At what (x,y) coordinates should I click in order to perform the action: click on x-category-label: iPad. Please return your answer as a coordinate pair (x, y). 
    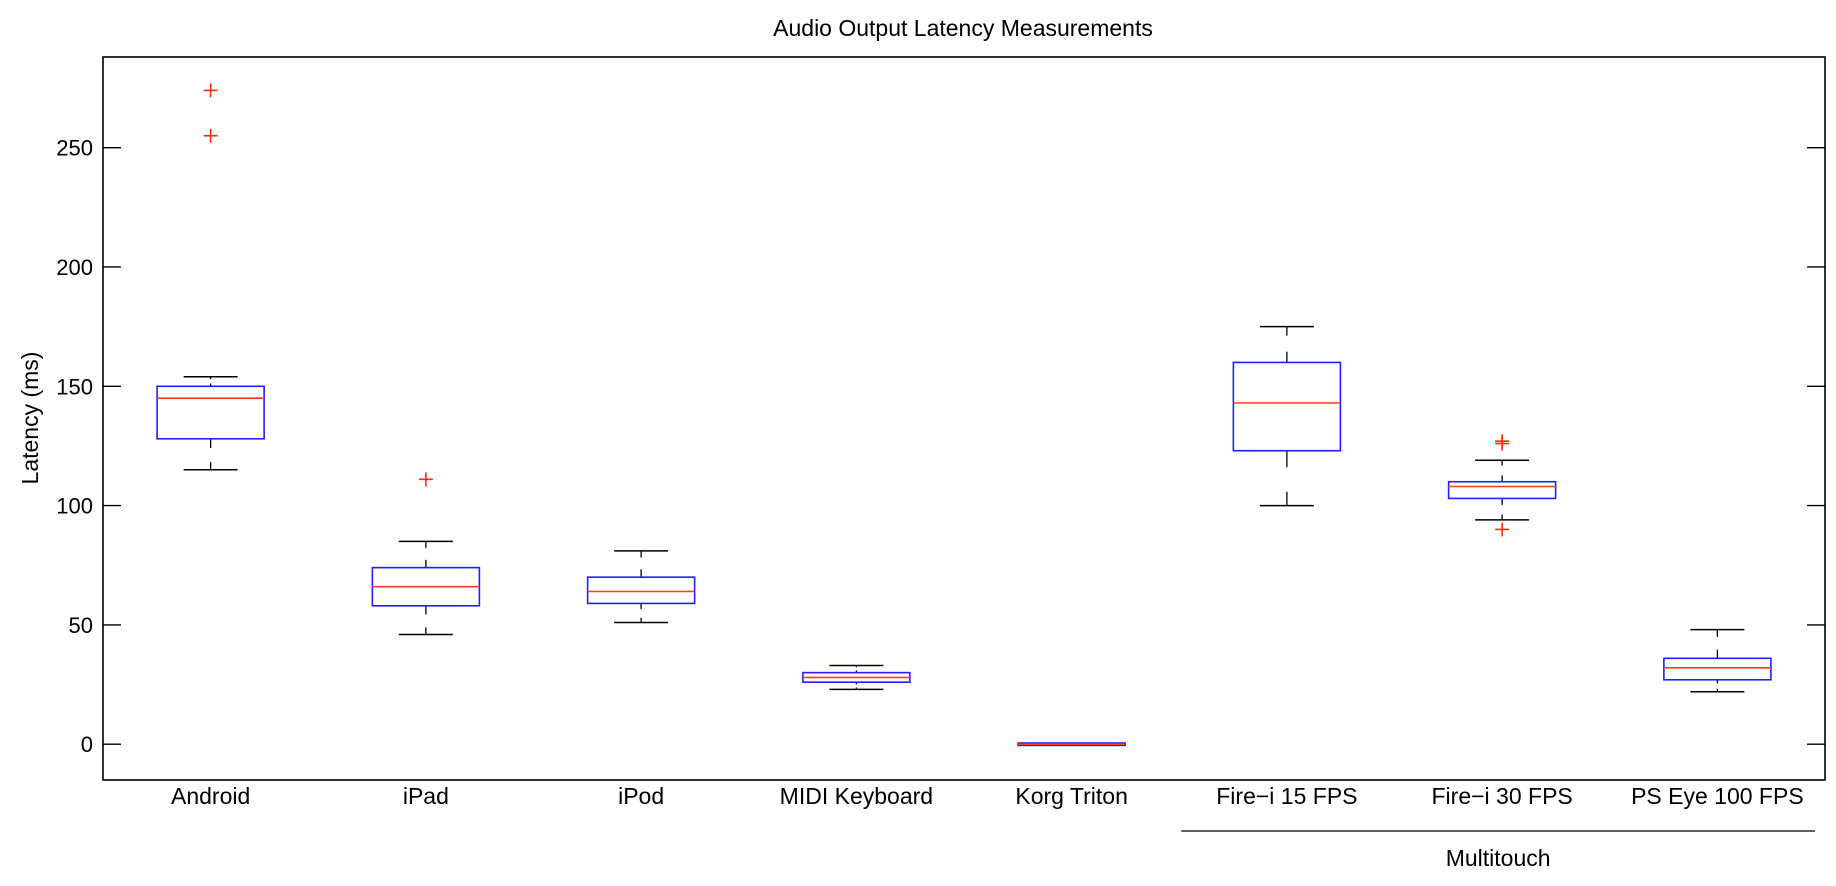
    Looking at the image, I should click on (426, 796).